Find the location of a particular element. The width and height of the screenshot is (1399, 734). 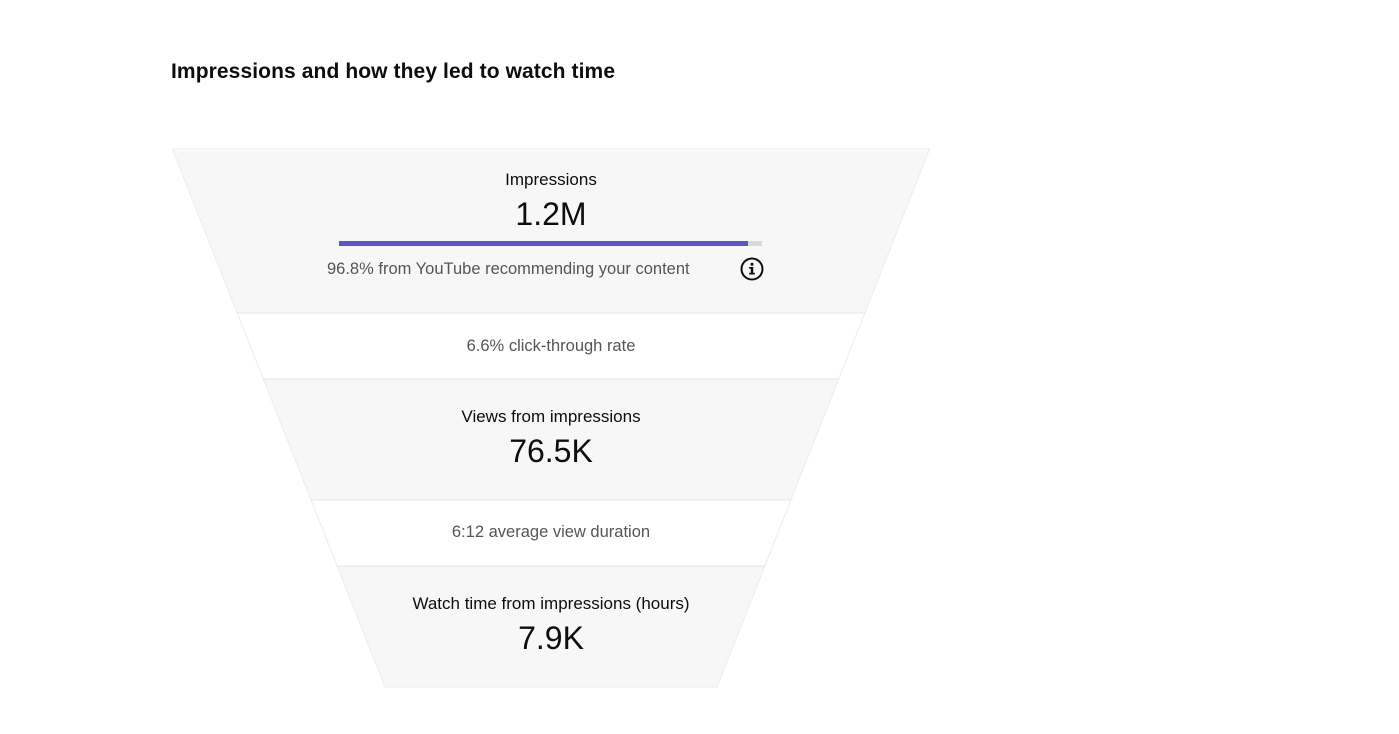

funnel-ratio-avd: 6:12 average view duration is located at coordinates (551, 532).